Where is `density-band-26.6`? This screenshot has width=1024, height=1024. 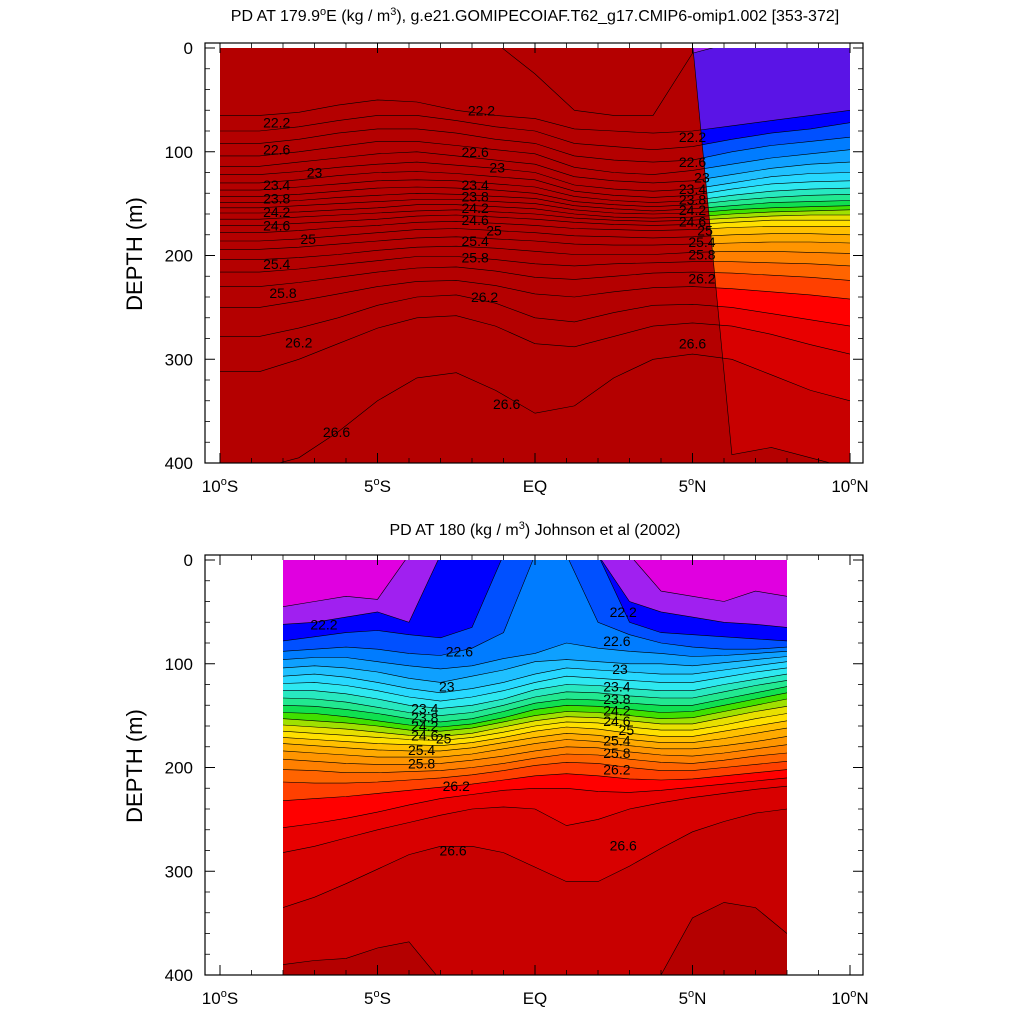 density-band-26.6 is located at coordinates (535, 892).